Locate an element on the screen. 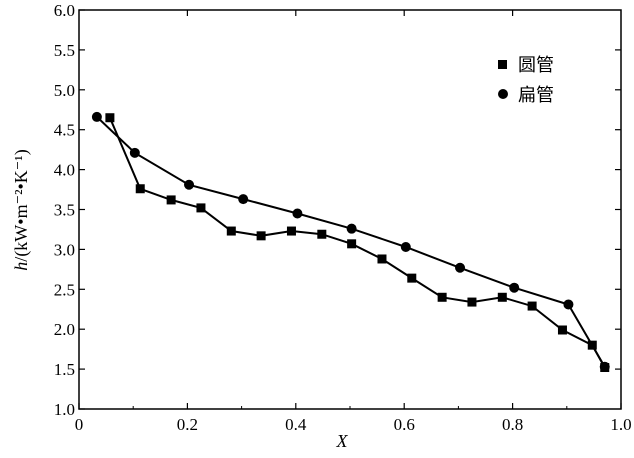  y-axis-title: h/(kW•m⁻²•K⁻¹) is located at coordinates (21, 209).